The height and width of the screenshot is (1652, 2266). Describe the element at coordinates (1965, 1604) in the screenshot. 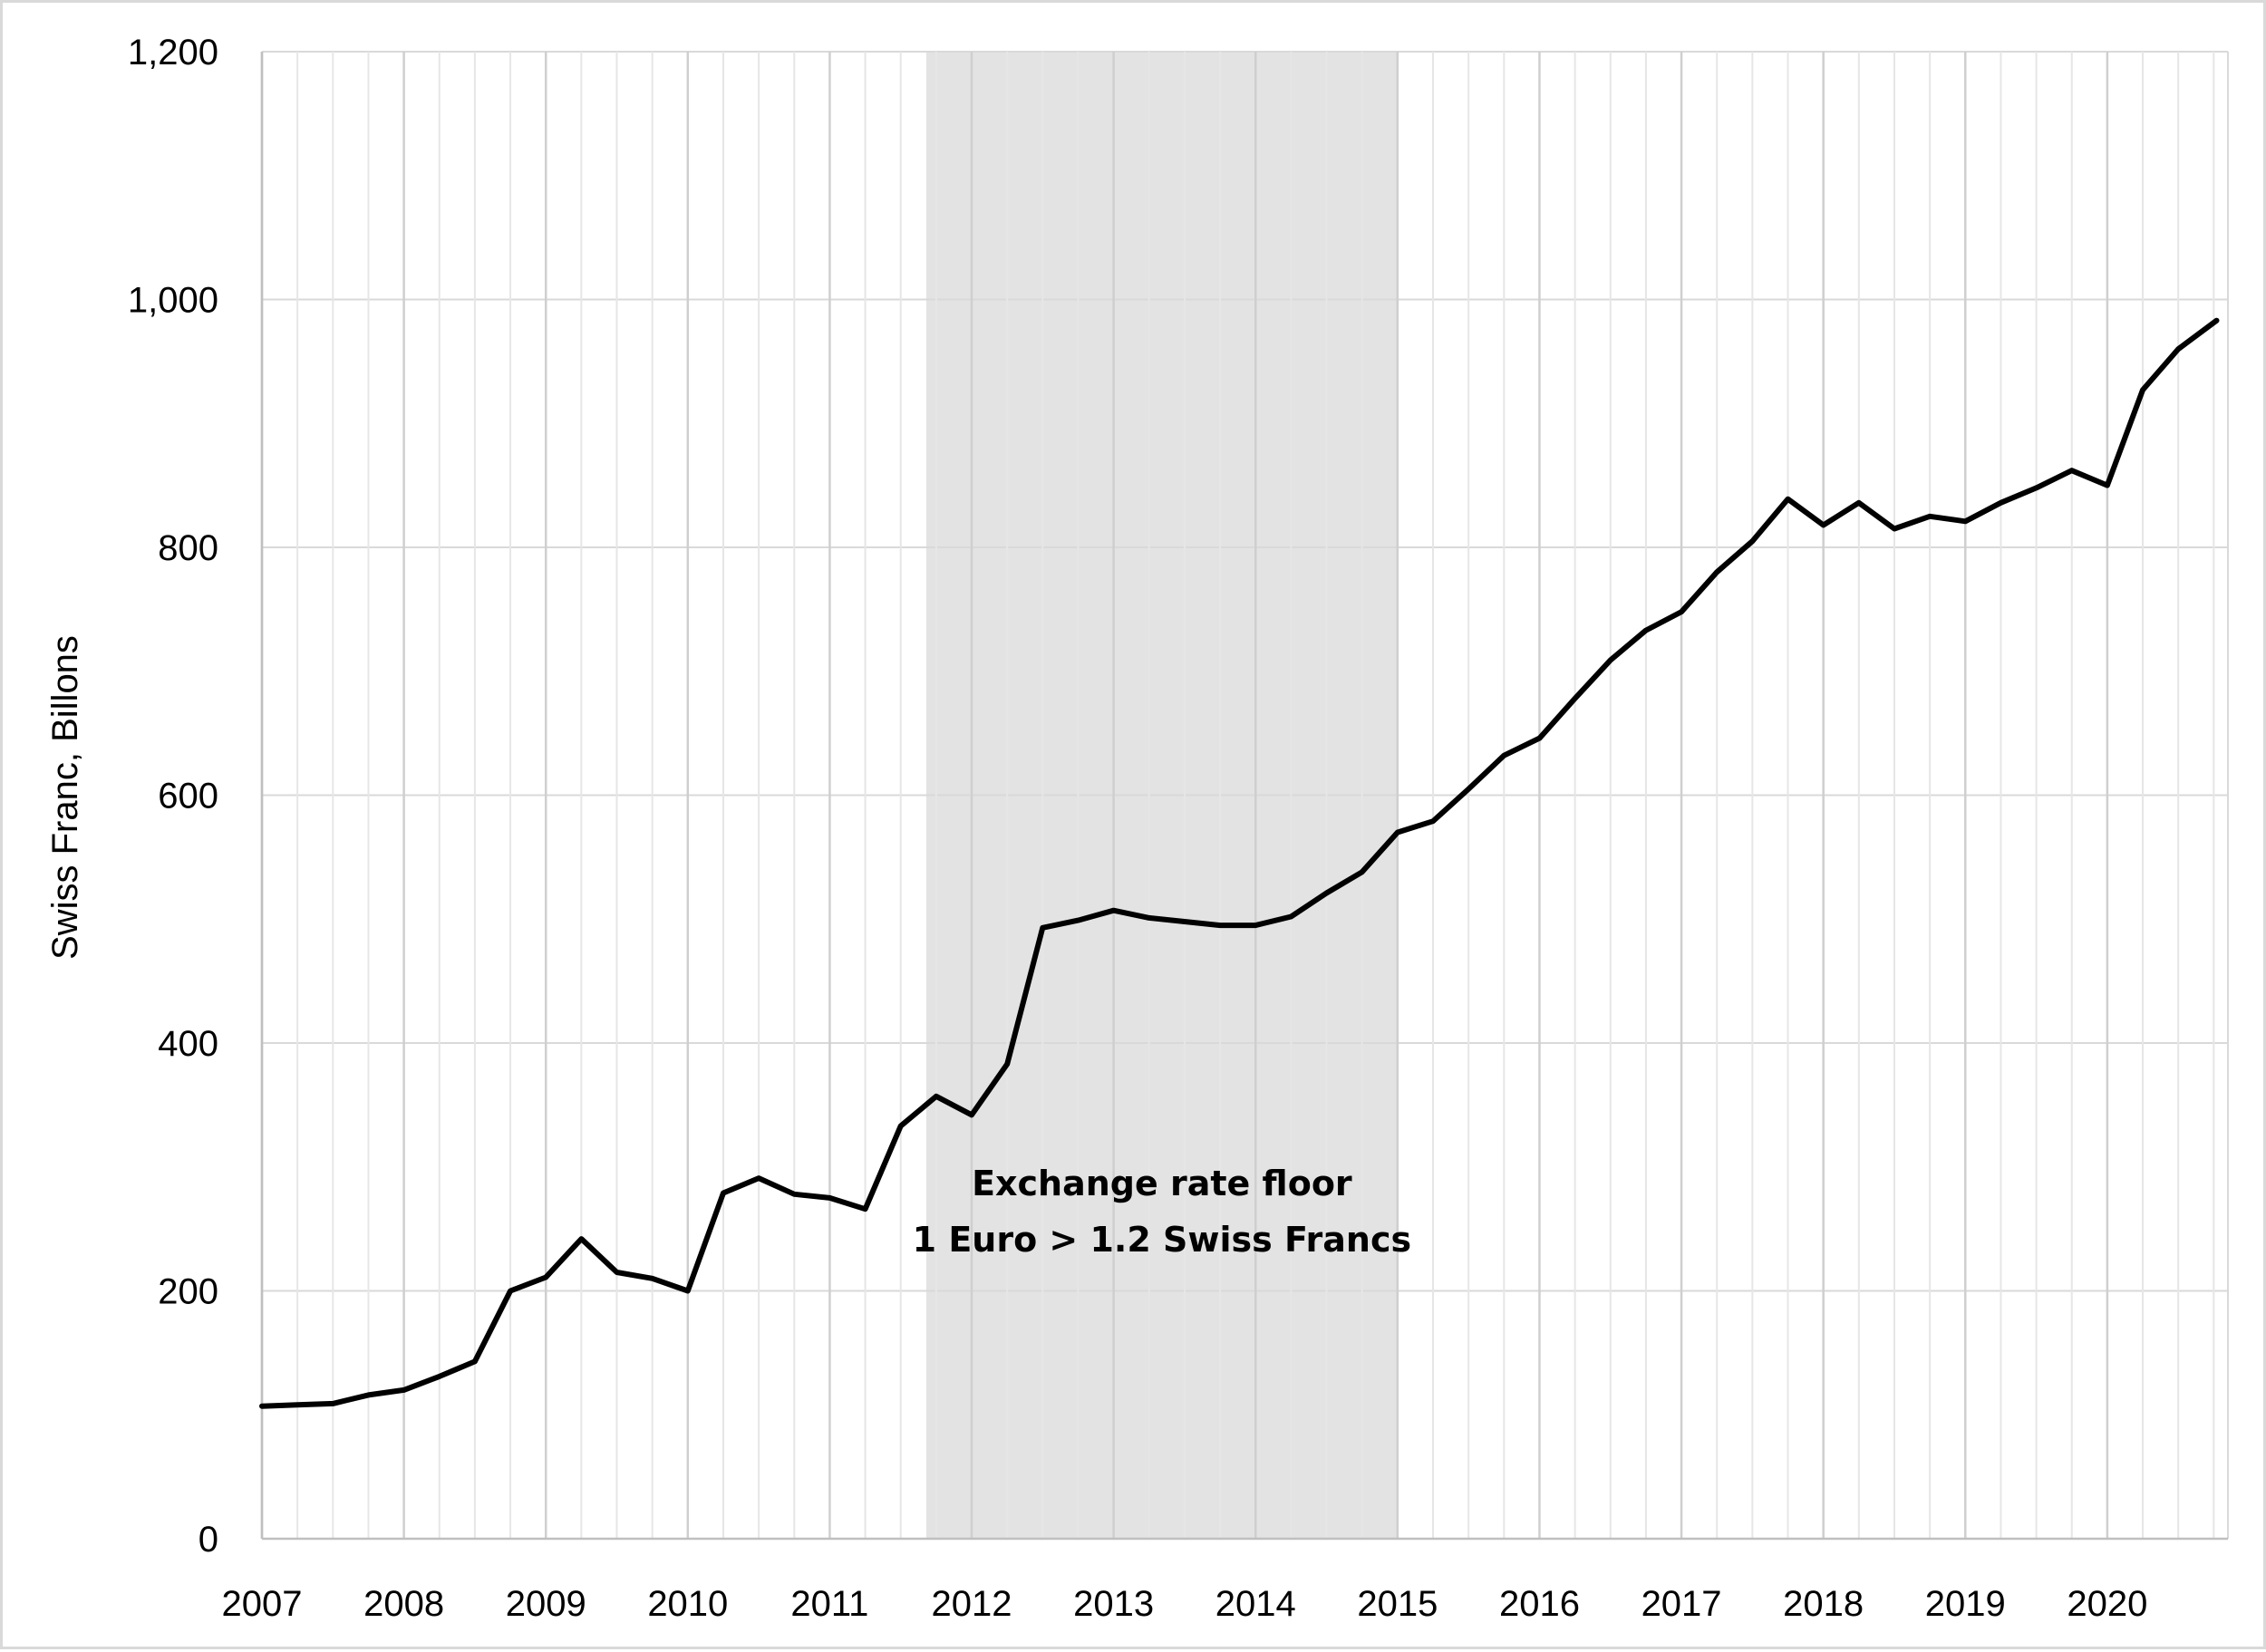

I see `x-tick-label: 2019` at that location.